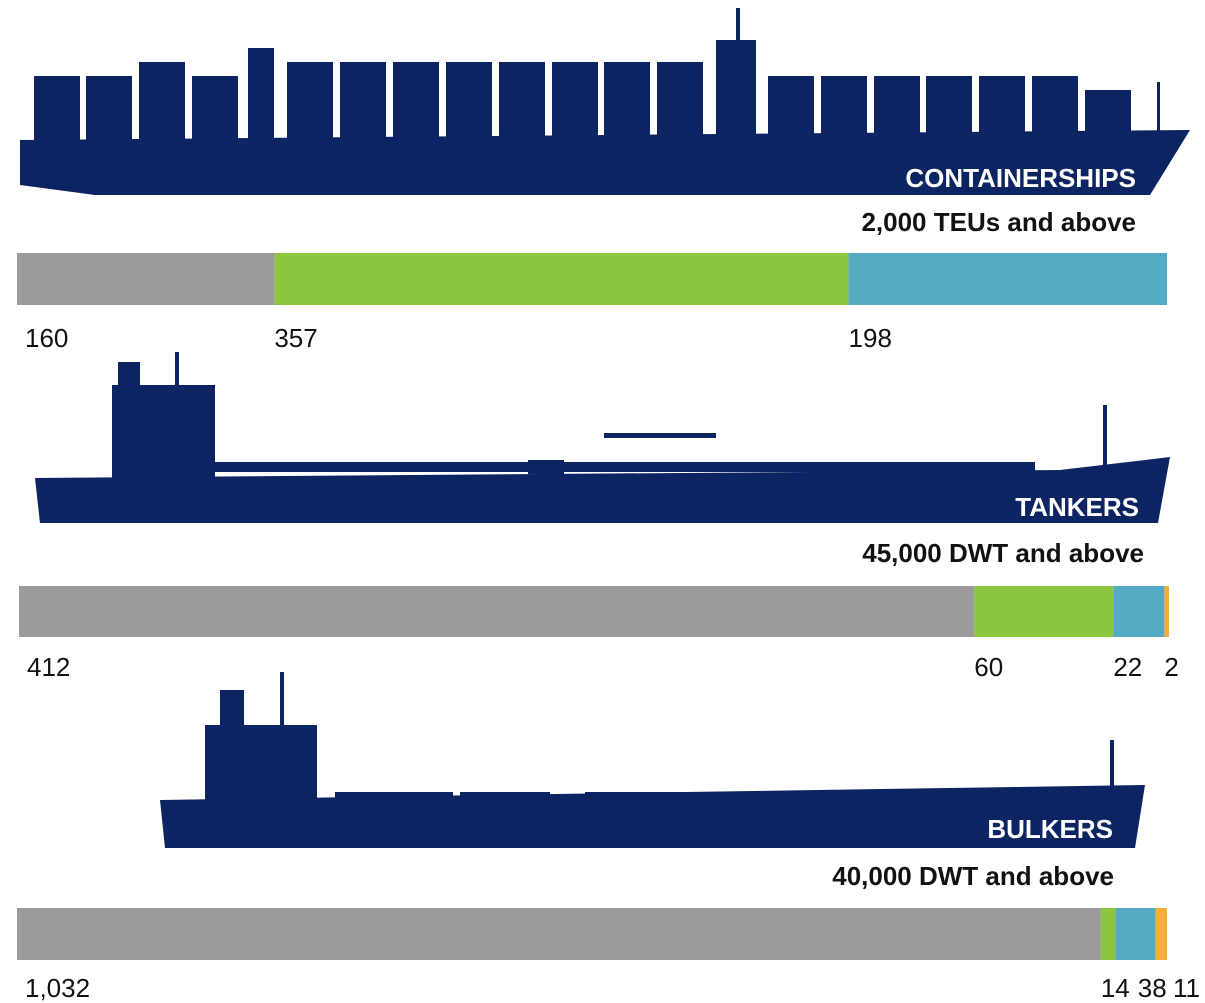  What do you see at coordinates (1077, 507) in the screenshot?
I see `panel-title: TANKERS` at bounding box center [1077, 507].